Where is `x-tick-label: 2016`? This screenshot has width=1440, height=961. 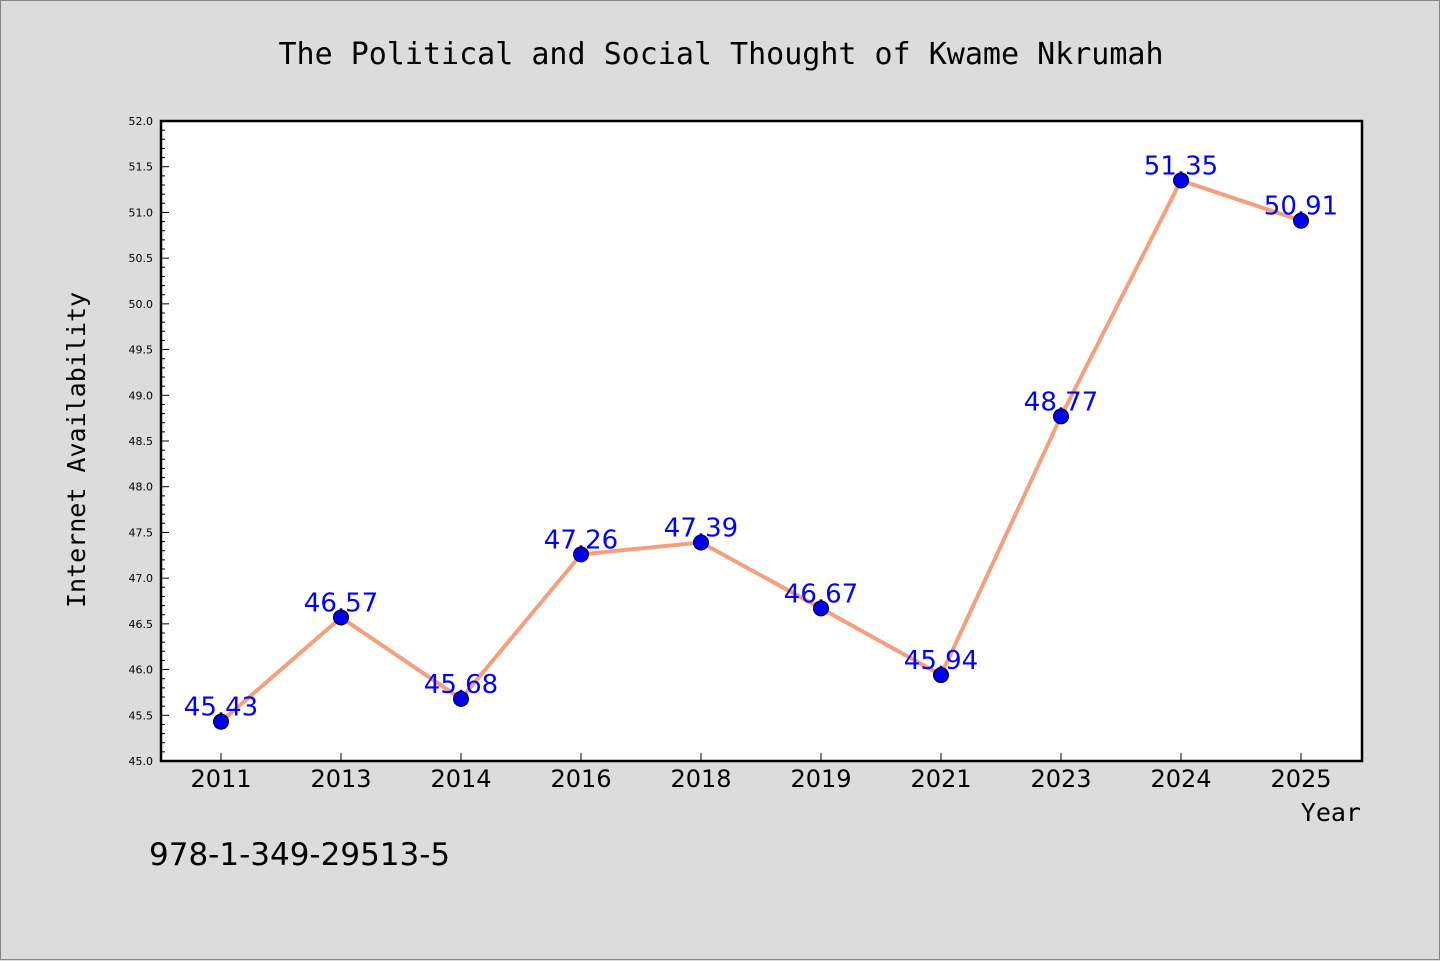 x-tick-label: 2016 is located at coordinates (580, 779).